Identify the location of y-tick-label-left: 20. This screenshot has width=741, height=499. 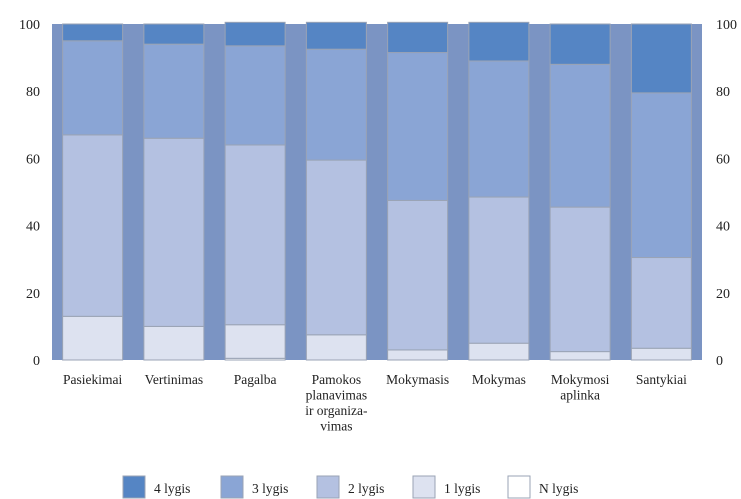
(33, 294).